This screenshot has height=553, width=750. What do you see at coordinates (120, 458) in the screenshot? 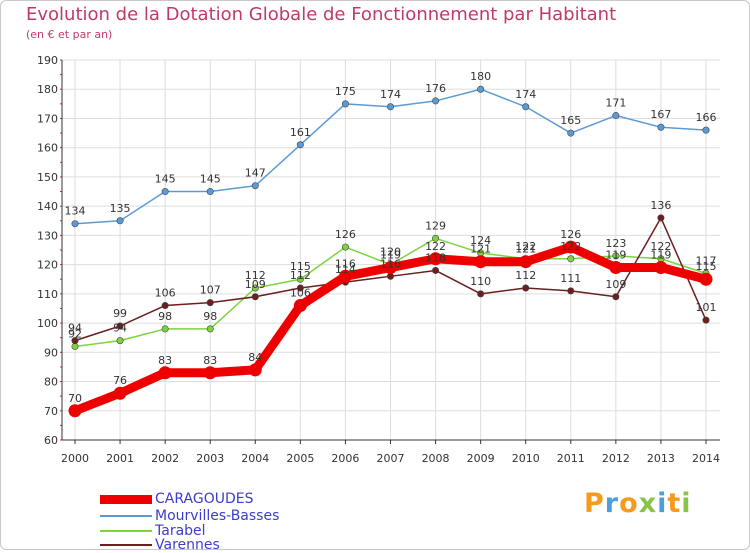
I see `x-tick-label: 2001` at bounding box center [120, 458].